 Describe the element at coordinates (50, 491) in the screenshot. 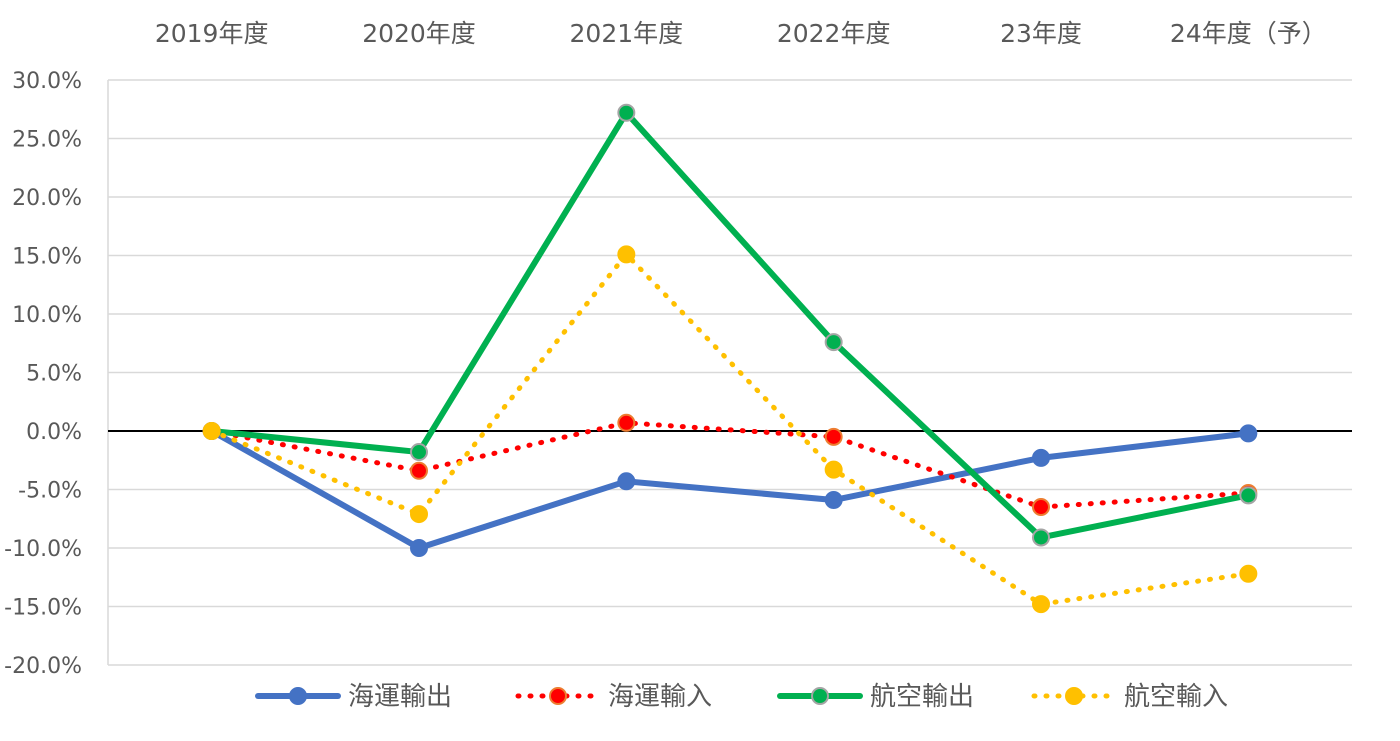

I see `y-tick-label: -5.0%` at that location.